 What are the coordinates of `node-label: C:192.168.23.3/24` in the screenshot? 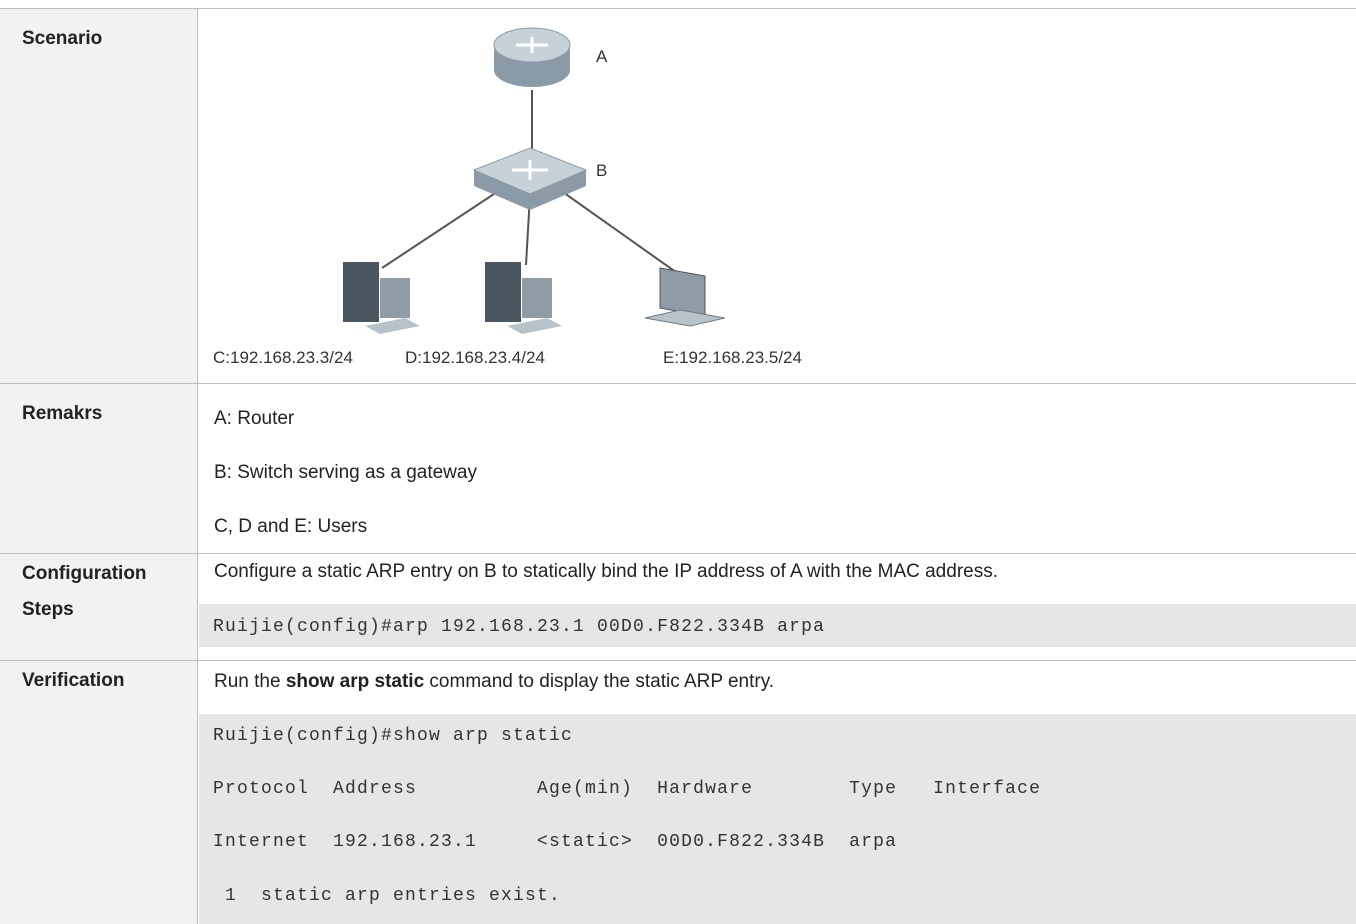 It's located at (283, 357).